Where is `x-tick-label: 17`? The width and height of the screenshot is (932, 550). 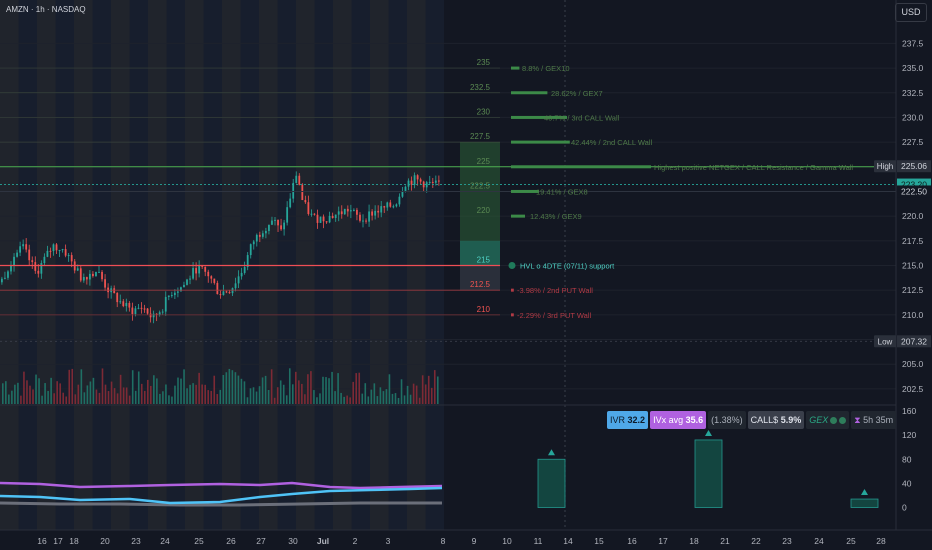
x-tick-label: 17 is located at coordinates (663, 541).